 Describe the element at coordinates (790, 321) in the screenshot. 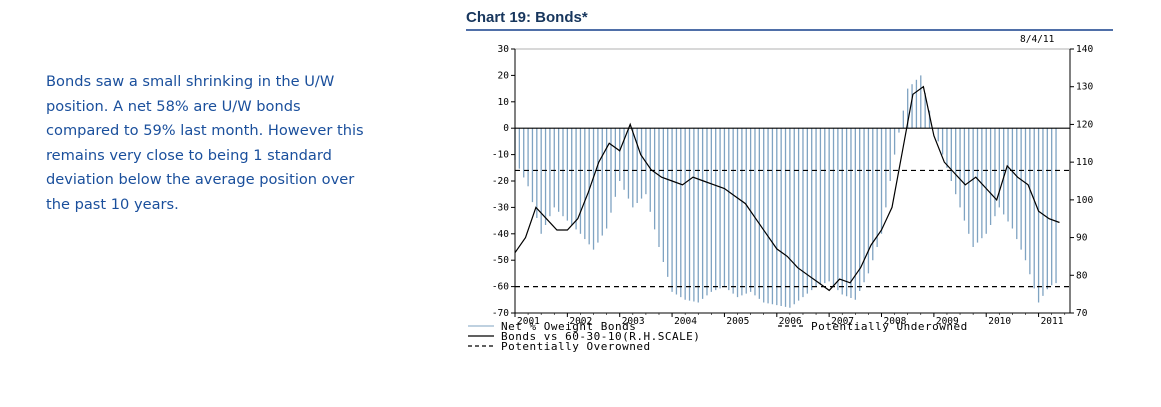

I see `x-tick-label: 2006` at that location.